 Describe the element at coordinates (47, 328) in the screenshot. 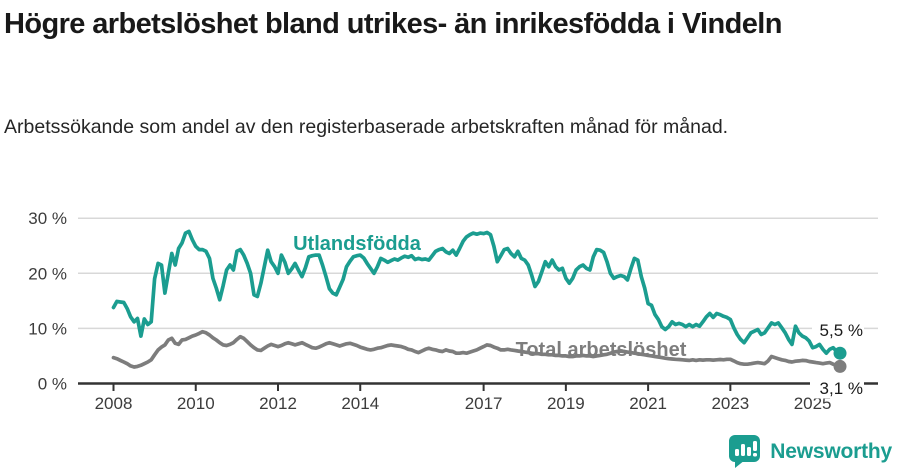

I see `y-tick-label: 10 %` at that location.